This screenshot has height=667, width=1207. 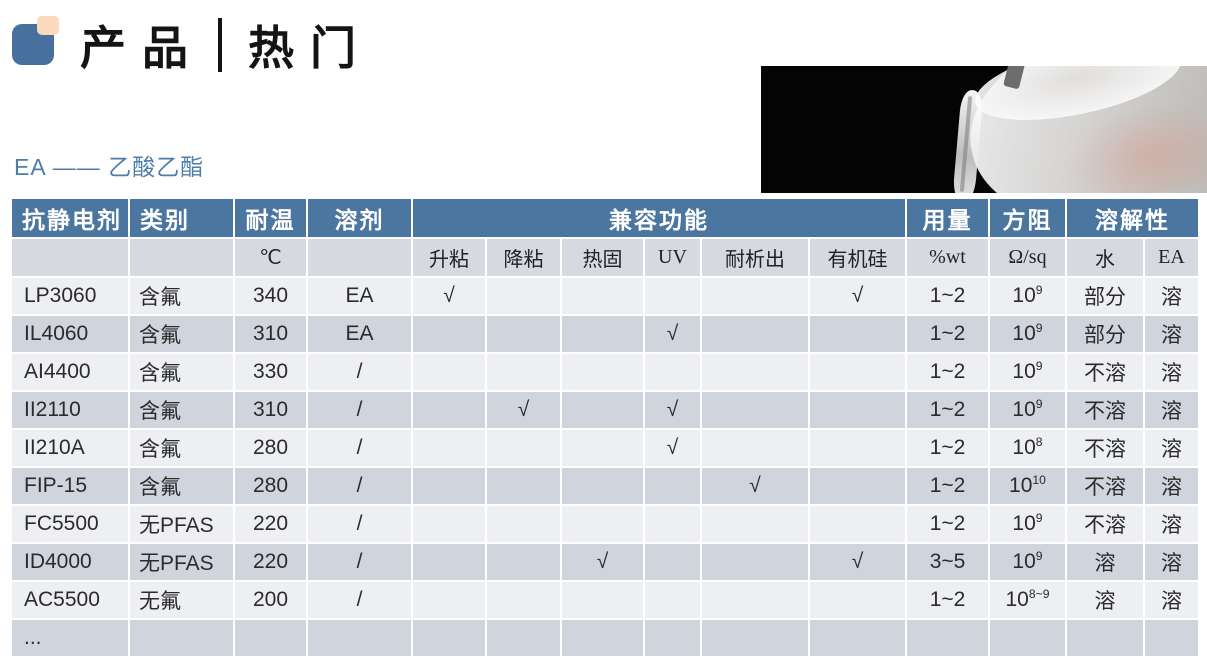 What do you see at coordinates (70, 218) in the screenshot?
I see `header-cell-antistatic-agent: 抗静电剂` at bounding box center [70, 218].